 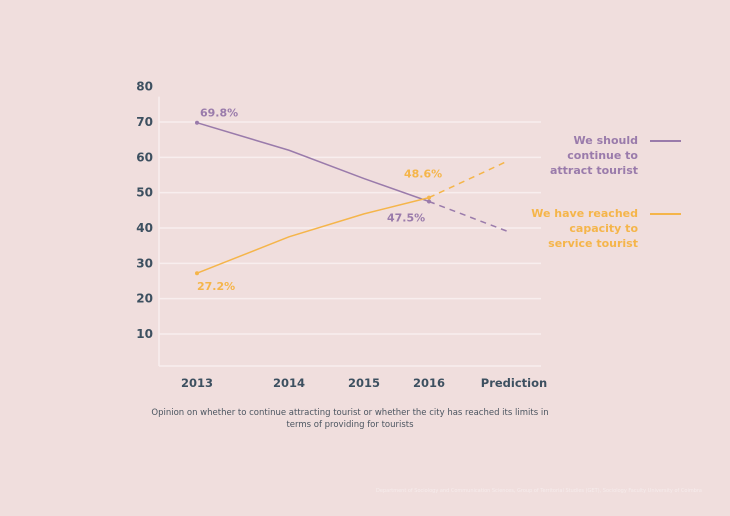 I want to click on data-label: 47.5%, so click(x=406, y=218).